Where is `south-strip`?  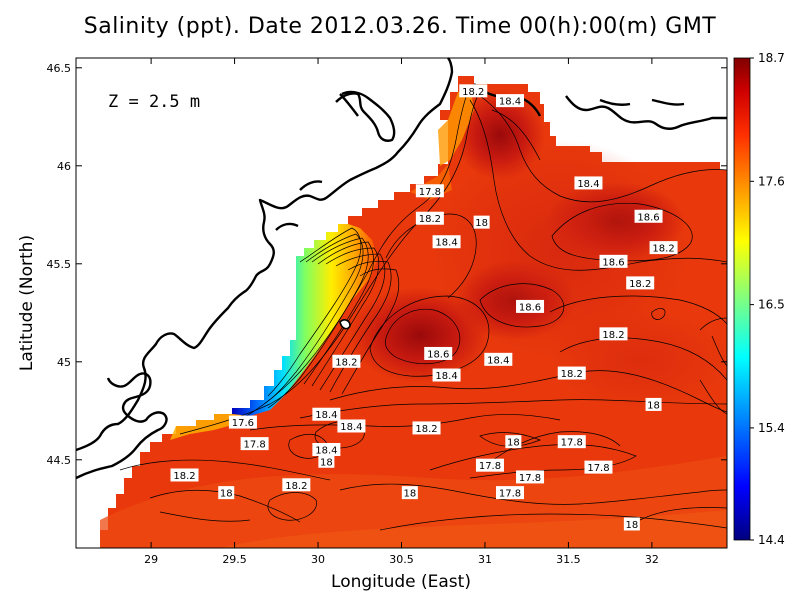 south-strip is located at coordinates (473, 529).